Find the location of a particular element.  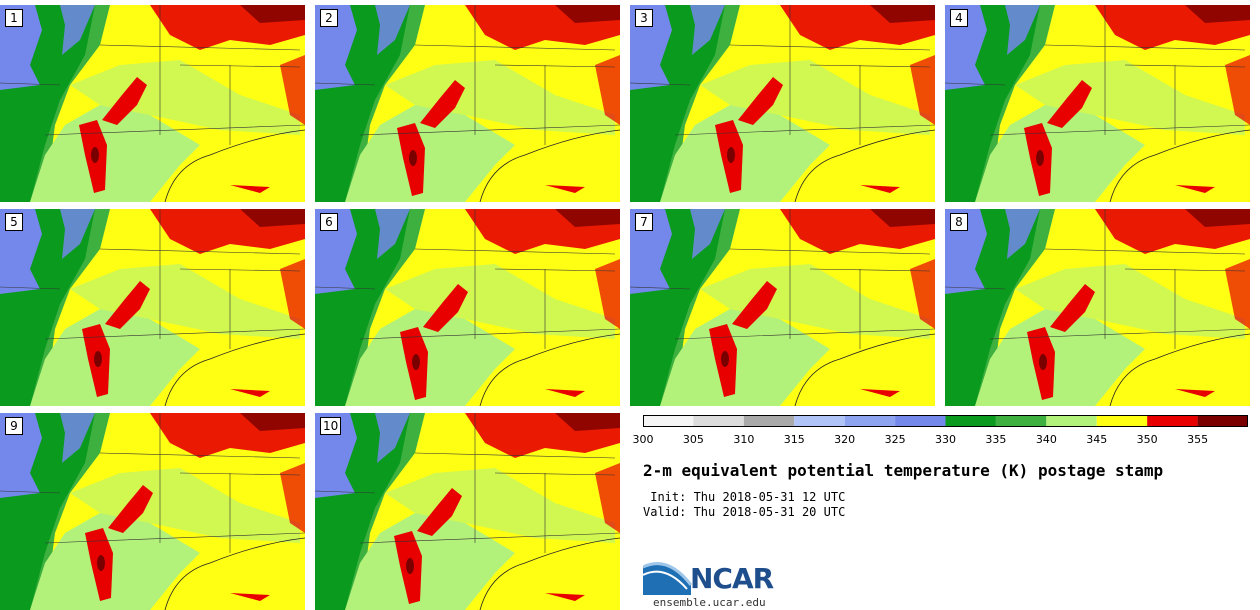

member-number: 6 is located at coordinates (329, 222).